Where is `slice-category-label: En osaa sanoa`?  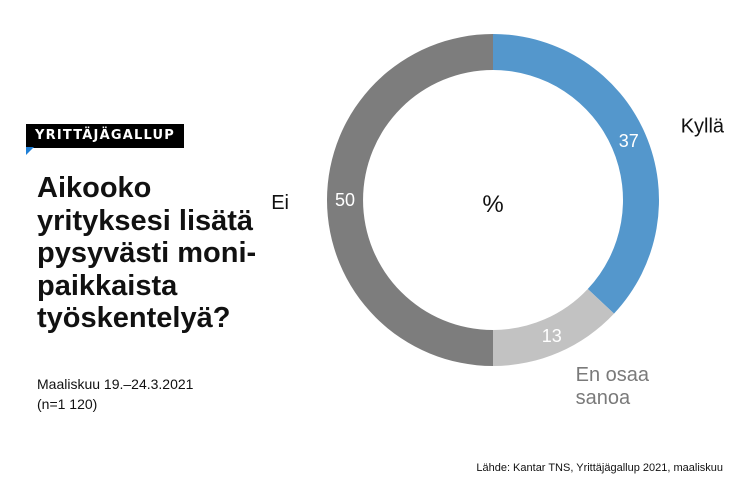
slice-category-label: En osaa sanoa is located at coordinates (613, 386).